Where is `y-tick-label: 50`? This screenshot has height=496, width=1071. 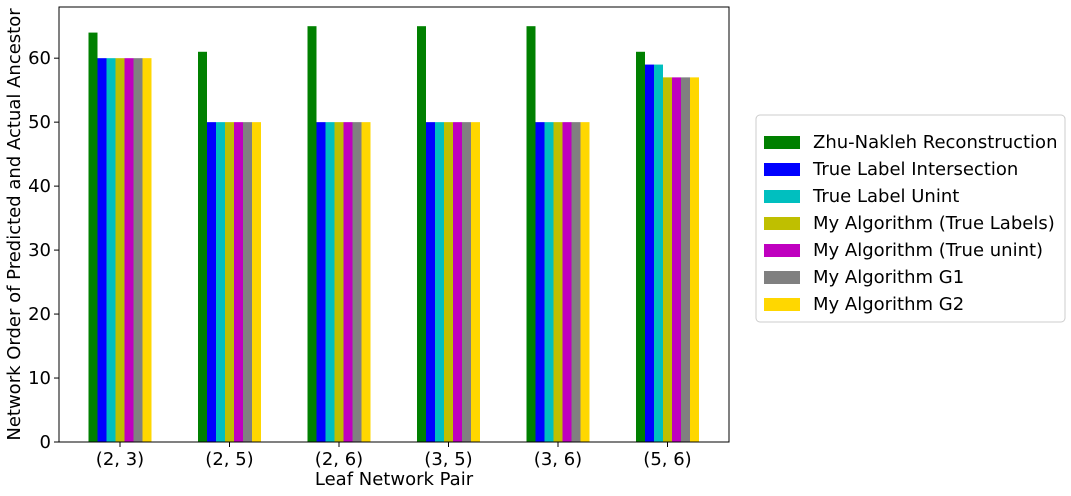 y-tick-label: 50 is located at coordinates (39, 122).